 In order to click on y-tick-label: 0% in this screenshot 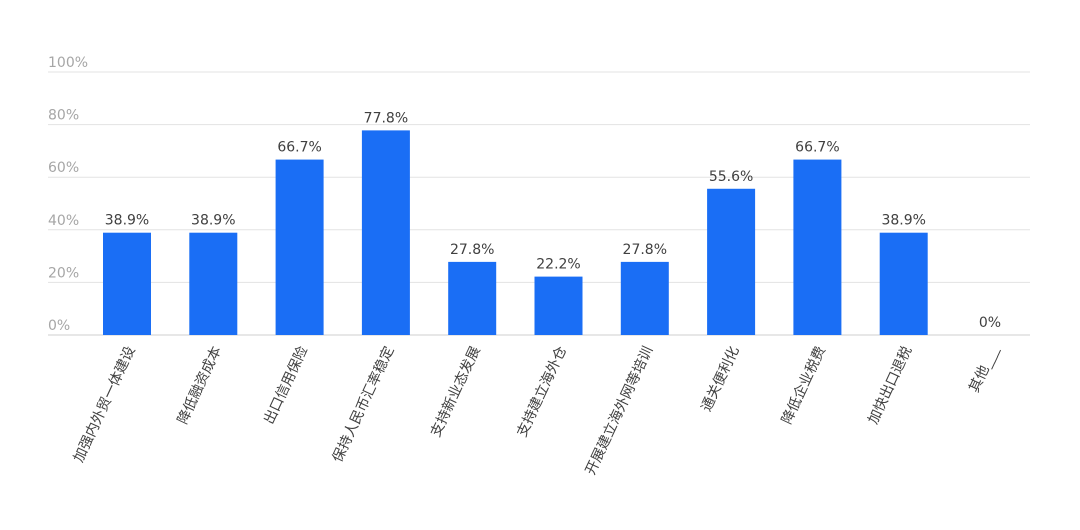, I will do `click(59, 326)`.